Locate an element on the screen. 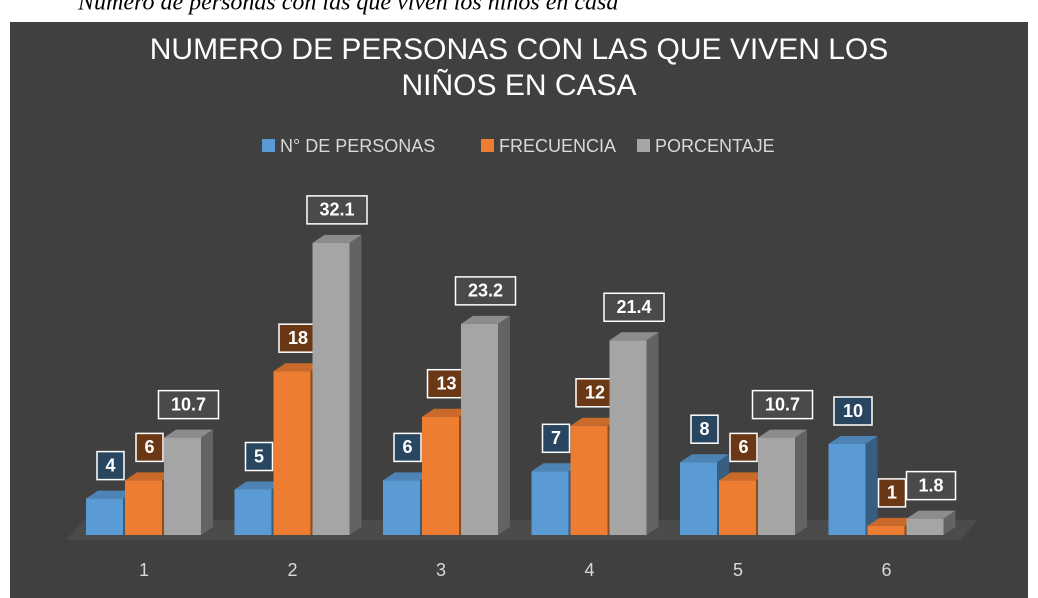 Image resolution: width=1038 pixels, height=598 pixels. data-label: 5 is located at coordinates (259, 456).